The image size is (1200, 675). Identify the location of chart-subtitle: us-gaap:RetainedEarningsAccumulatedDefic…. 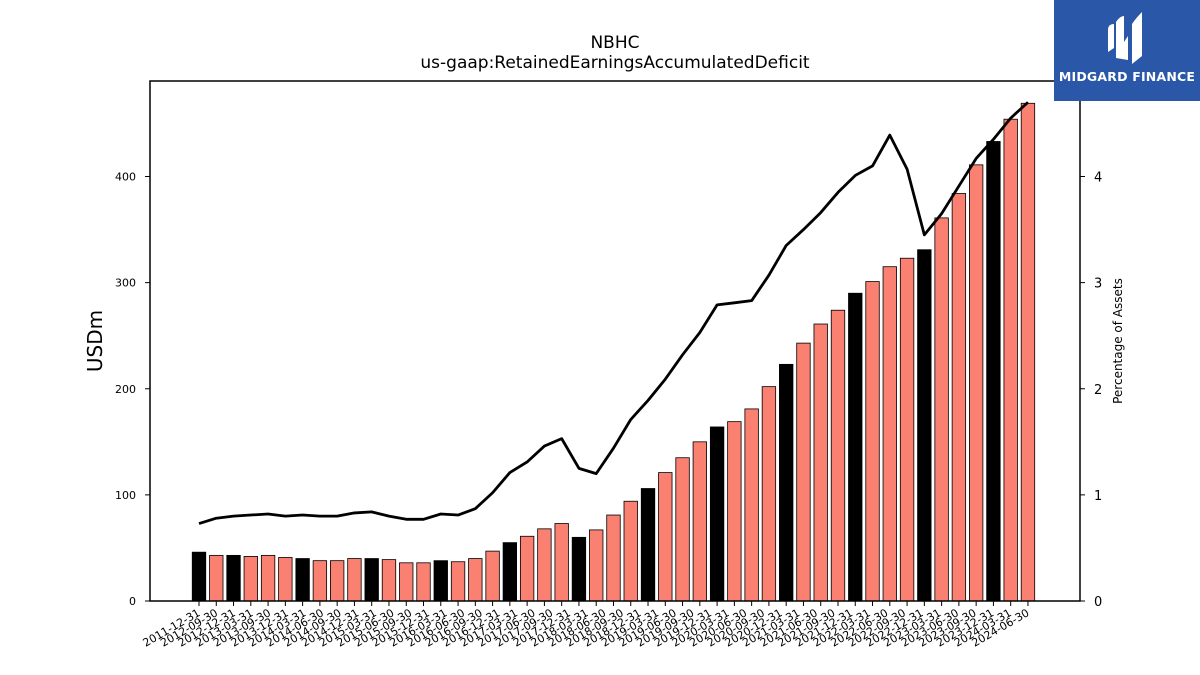
(615, 63).